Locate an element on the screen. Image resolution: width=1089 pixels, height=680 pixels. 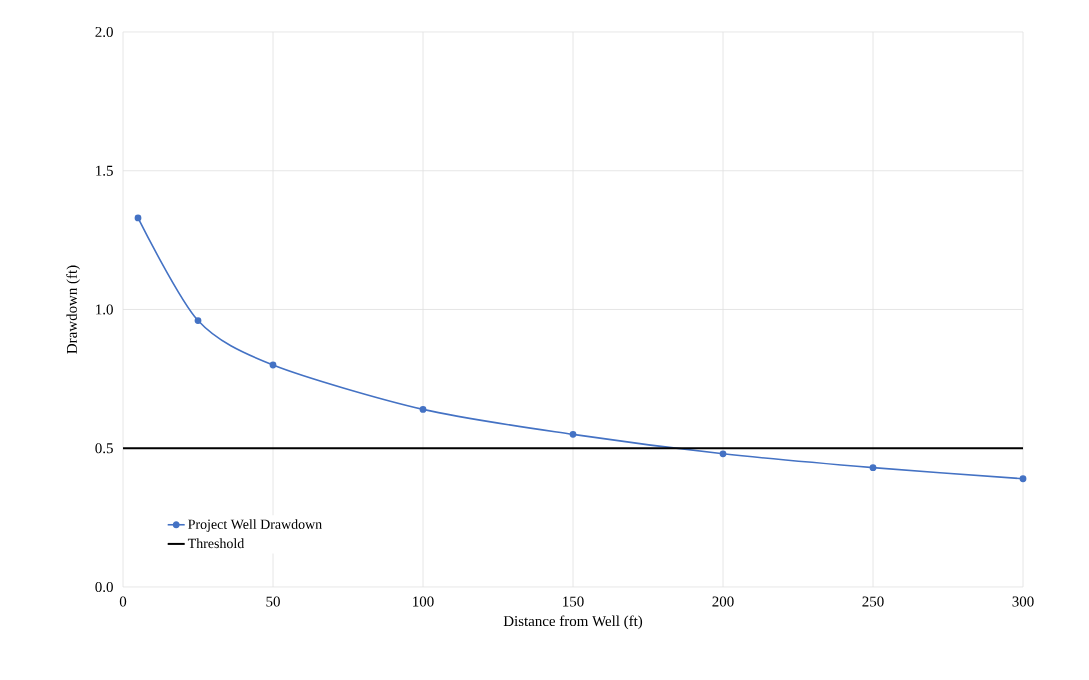
x-tick-label: 150 is located at coordinates (573, 601).